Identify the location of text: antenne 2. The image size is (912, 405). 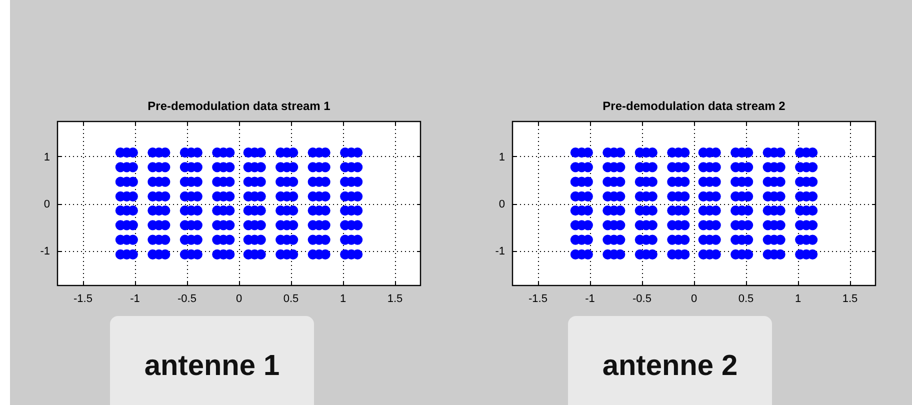
(670, 366).